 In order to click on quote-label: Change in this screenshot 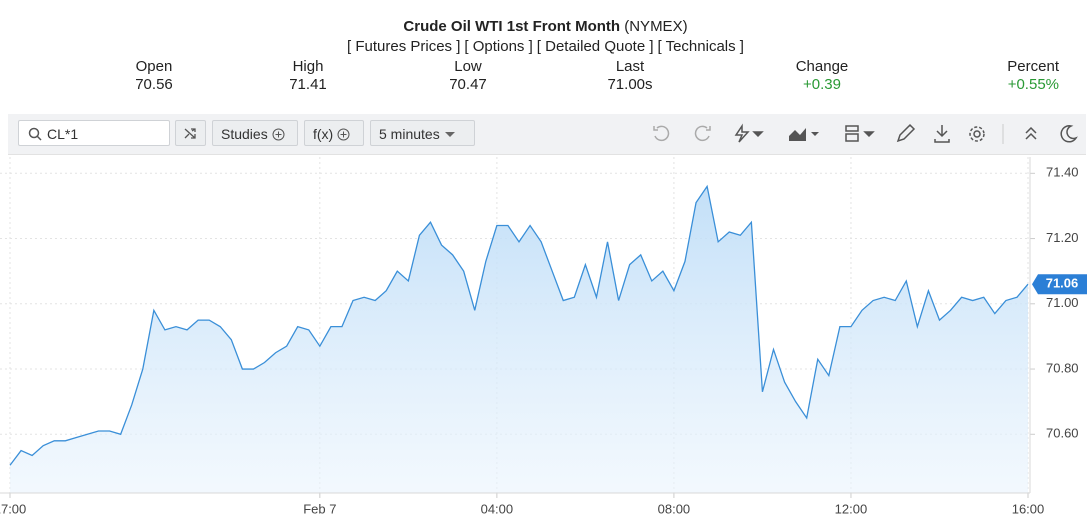, I will do `click(822, 66)`.